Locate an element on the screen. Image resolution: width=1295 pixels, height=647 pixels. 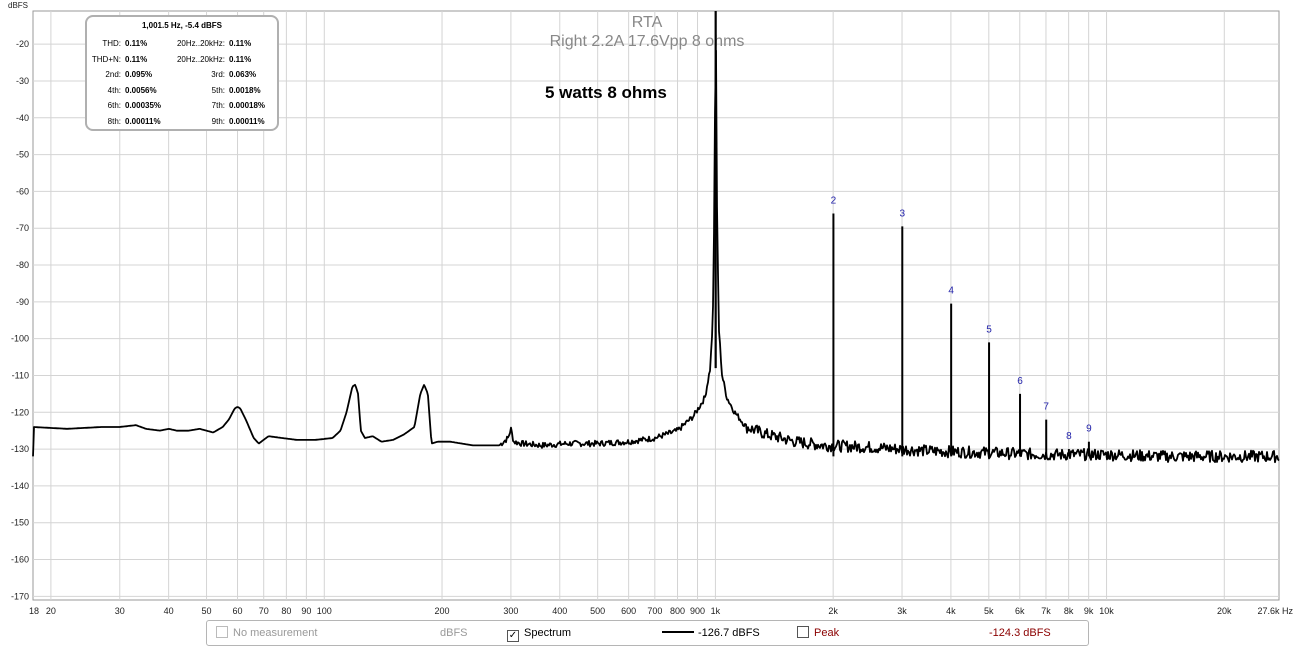
y-tick-label: -130 is located at coordinates (20, 449).